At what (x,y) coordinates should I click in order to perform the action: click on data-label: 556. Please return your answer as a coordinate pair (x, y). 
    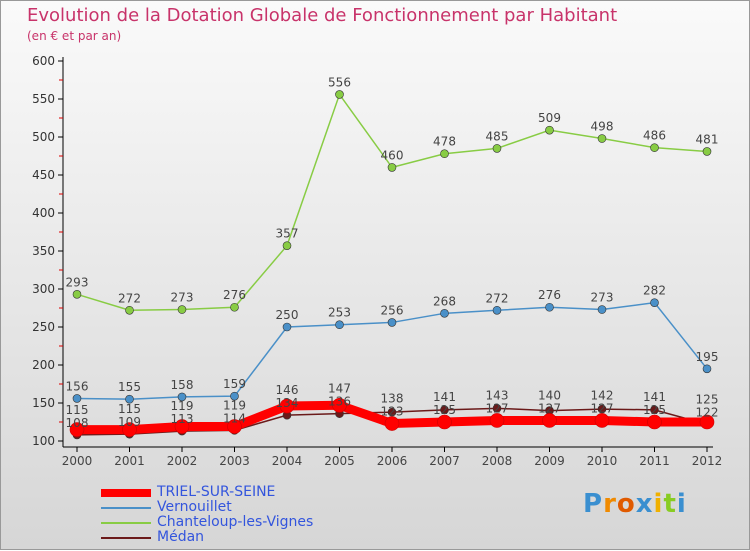
    Looking at the image, I should click on (339, 82).